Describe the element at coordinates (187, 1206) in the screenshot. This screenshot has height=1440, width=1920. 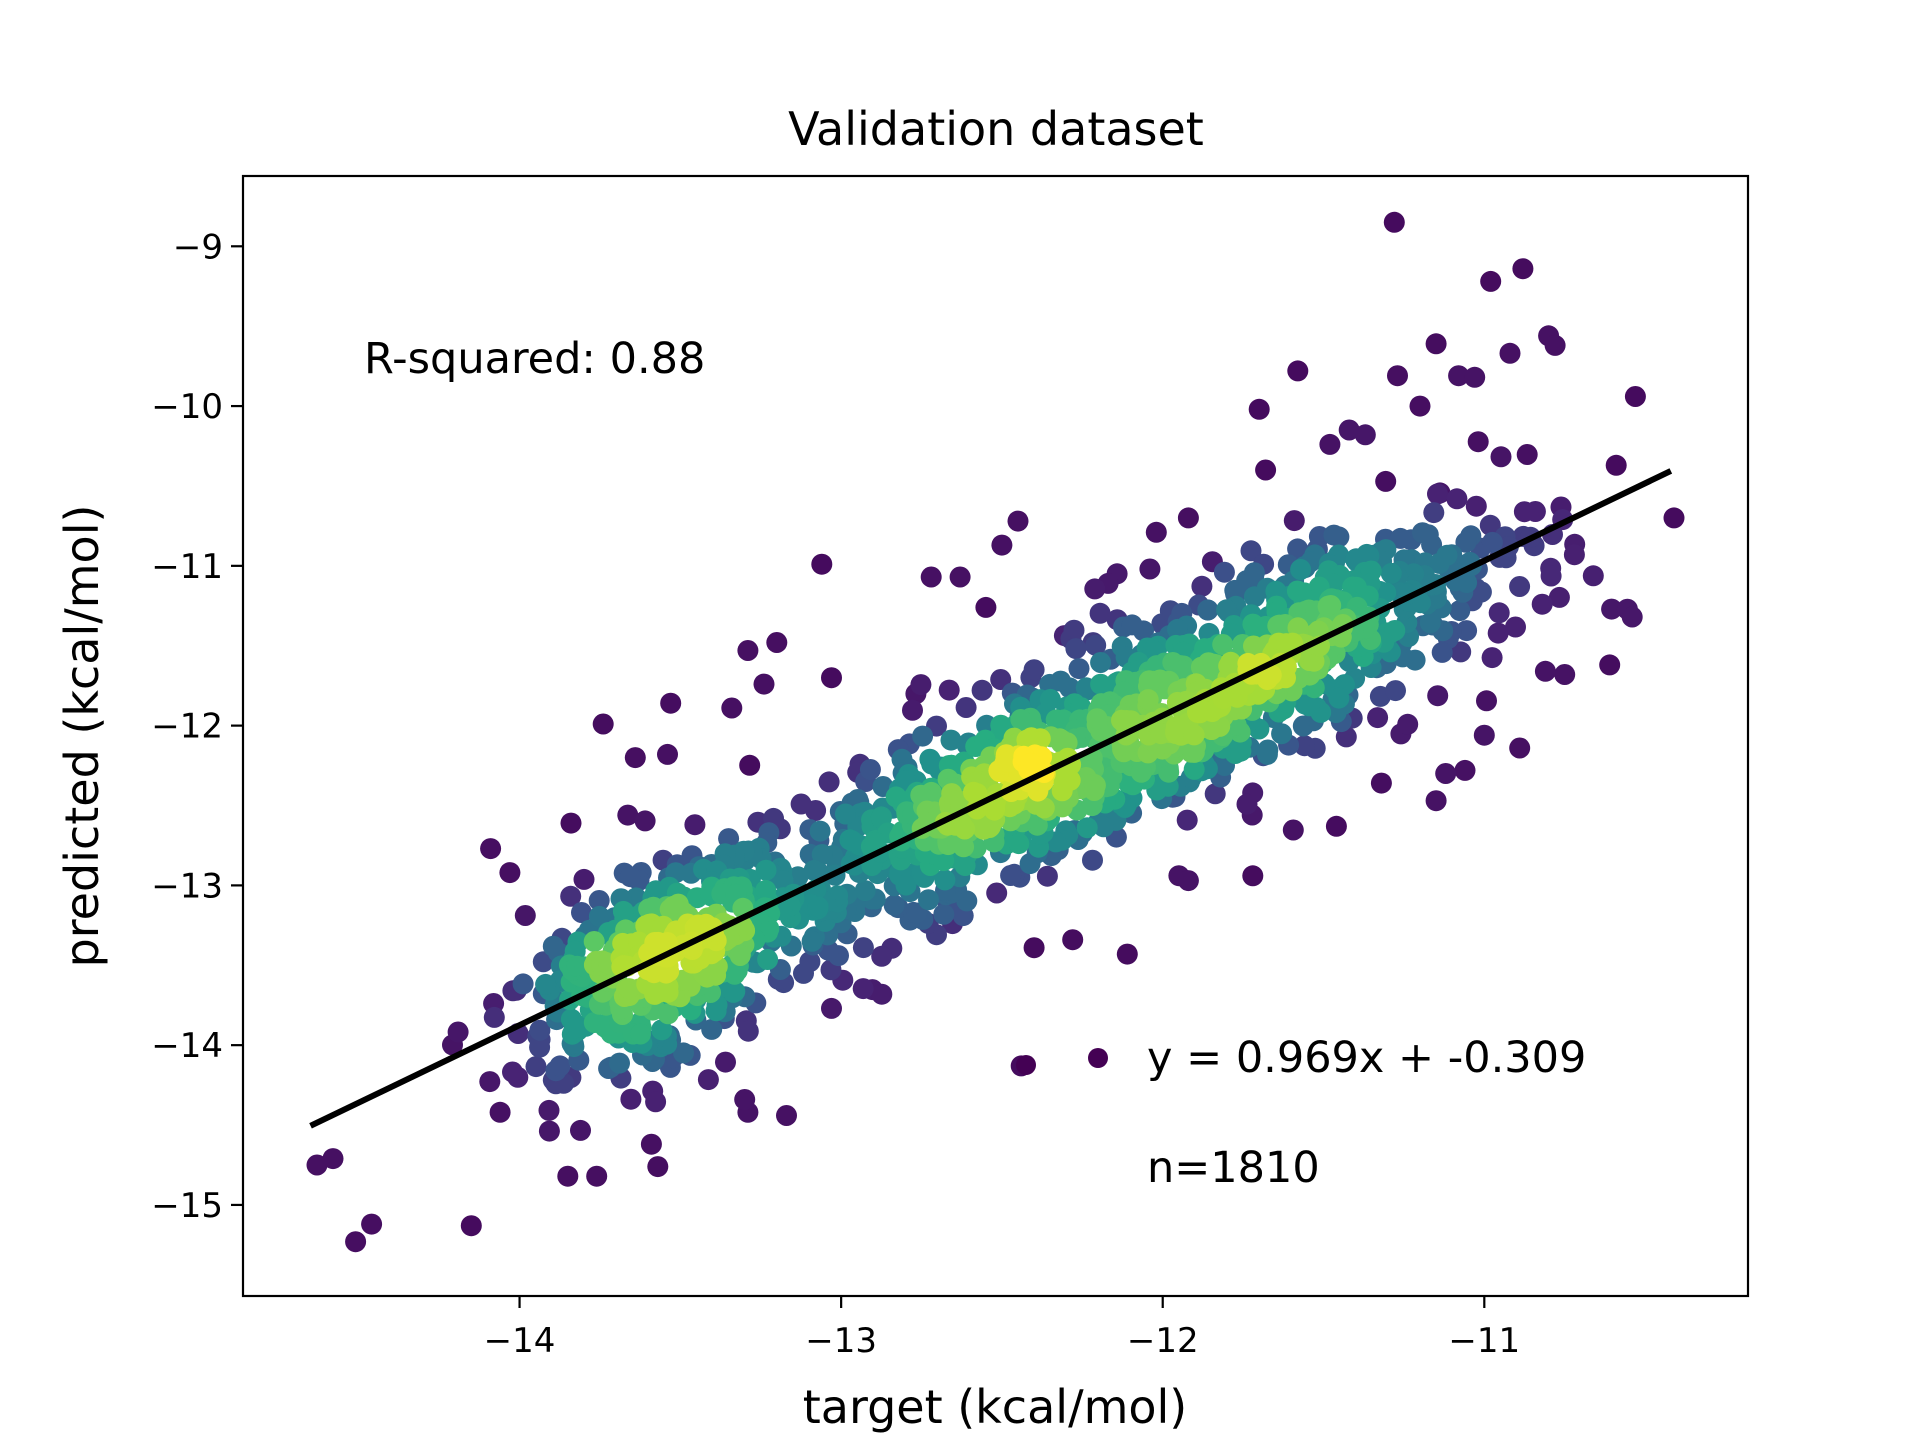
I see `y-tick-label: −15` at that location.